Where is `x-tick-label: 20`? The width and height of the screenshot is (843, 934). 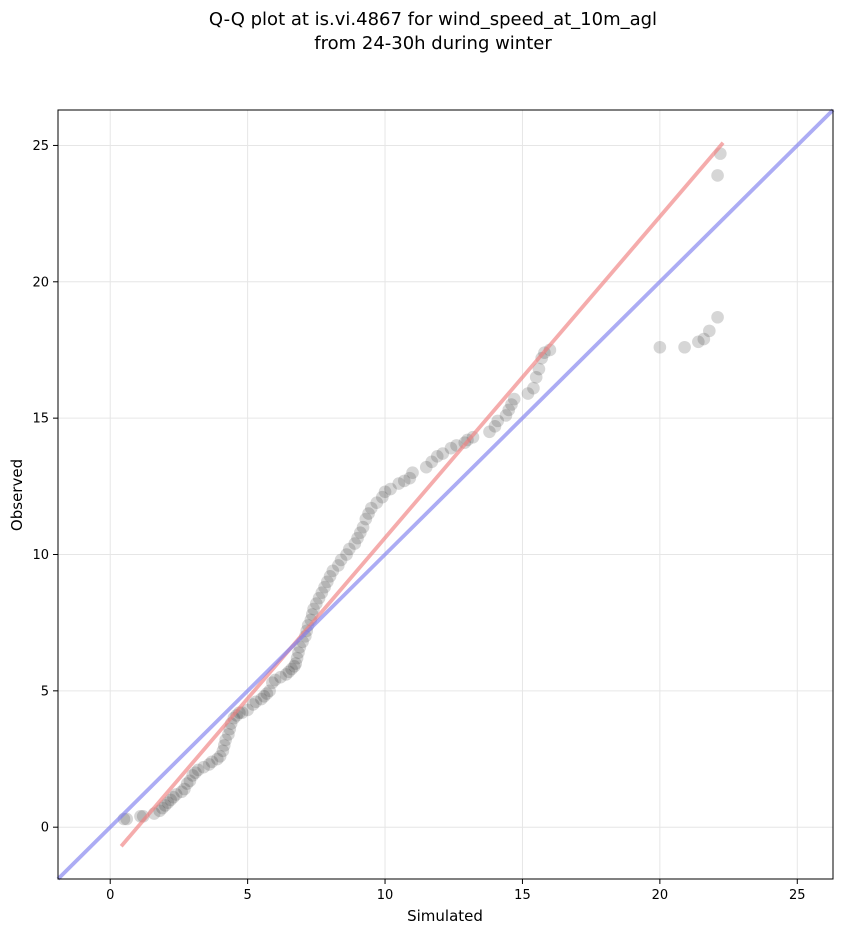 x-tick-label: 20 is located at coordinates (660, 895).